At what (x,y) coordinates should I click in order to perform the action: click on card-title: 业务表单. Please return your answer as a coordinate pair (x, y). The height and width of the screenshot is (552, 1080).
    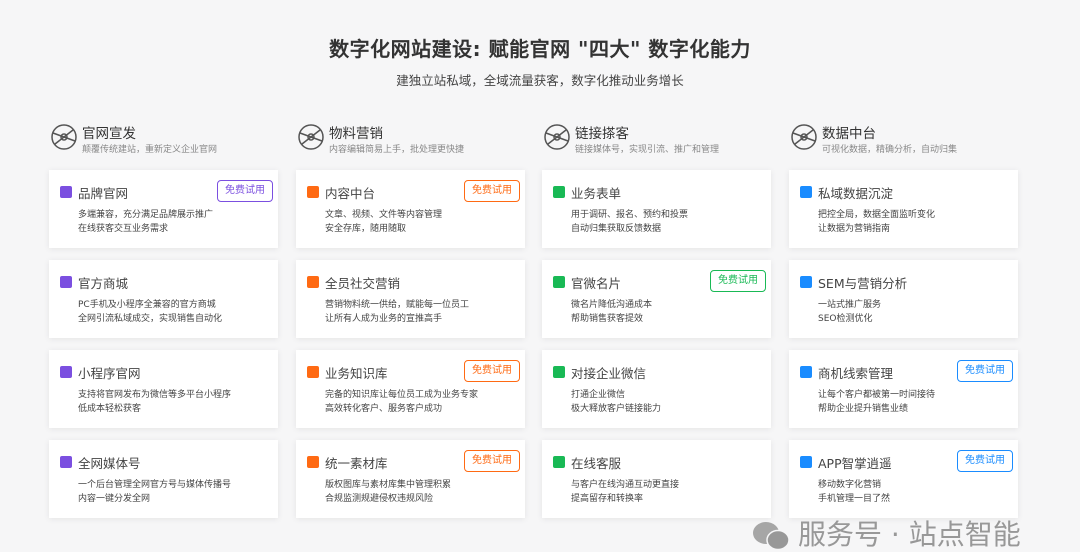
    Looking at the image, I should click on (596, 193).